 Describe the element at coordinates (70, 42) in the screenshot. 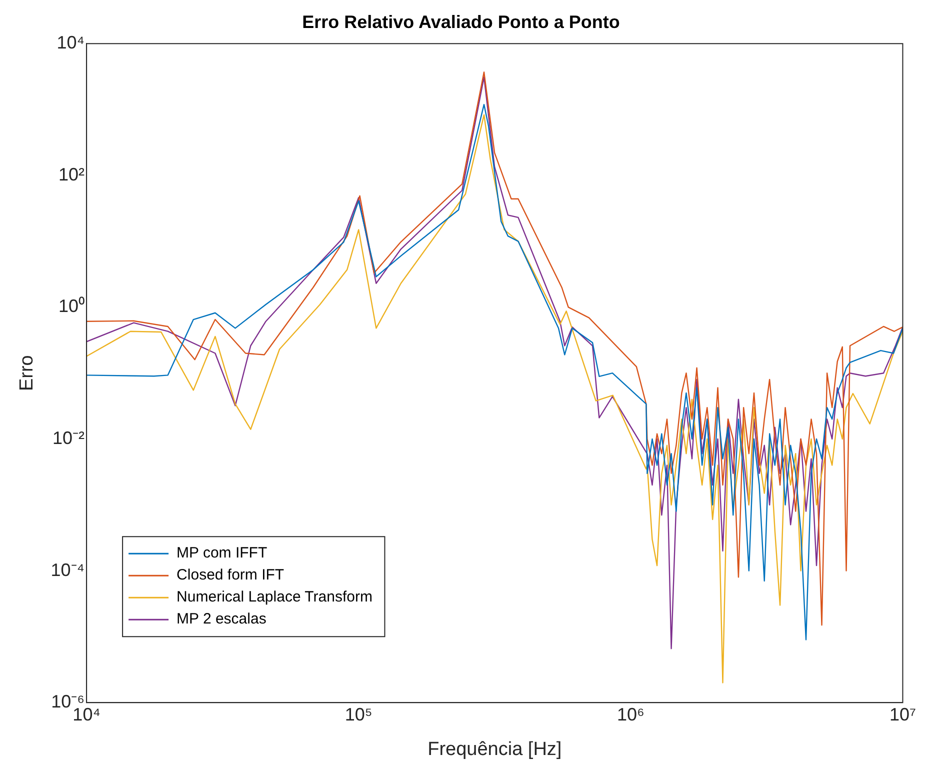

I see `y-tick-label: 10⁴` at that location.